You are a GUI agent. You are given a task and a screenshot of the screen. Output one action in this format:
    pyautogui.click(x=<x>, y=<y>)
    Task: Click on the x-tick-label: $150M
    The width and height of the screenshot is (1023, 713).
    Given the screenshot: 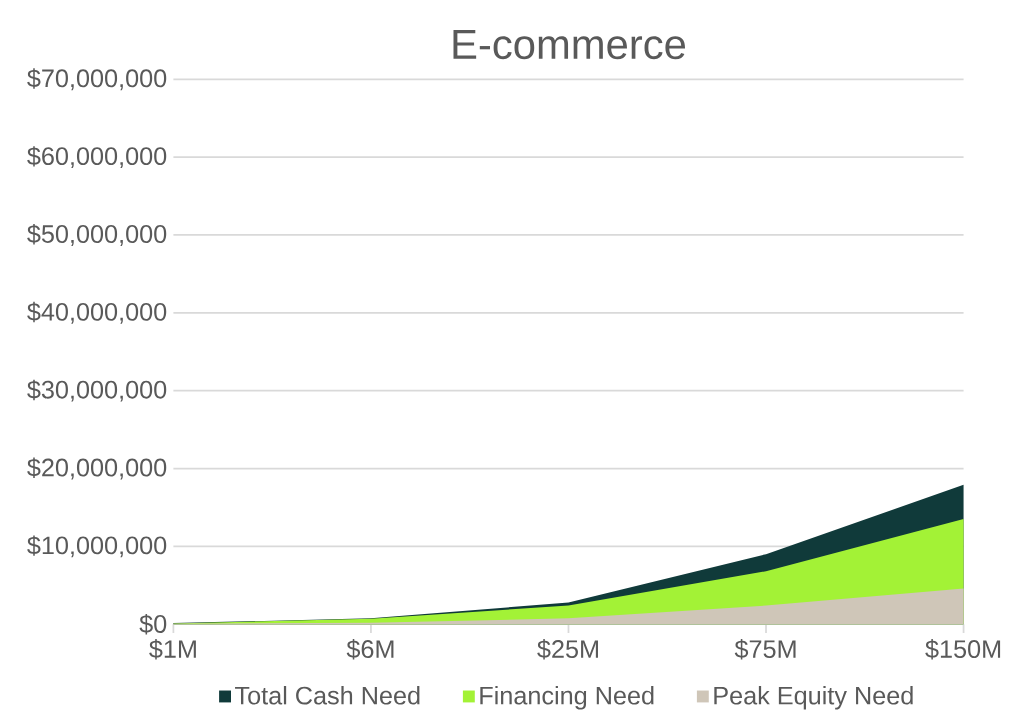 What is the action you would take?
    pyautogui.click(x=963, y=649)
    